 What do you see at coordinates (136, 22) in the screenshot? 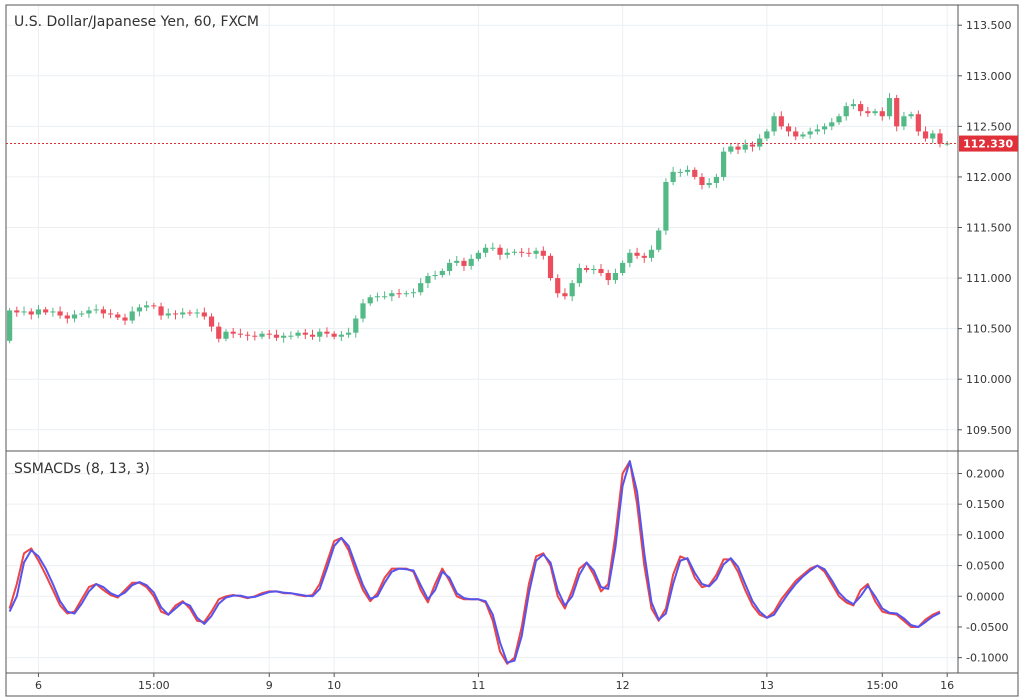
I see `price-chart-title: U.S. Dollar/Japanese Yen, 60, FXCM` at bounding box center [136, 22].